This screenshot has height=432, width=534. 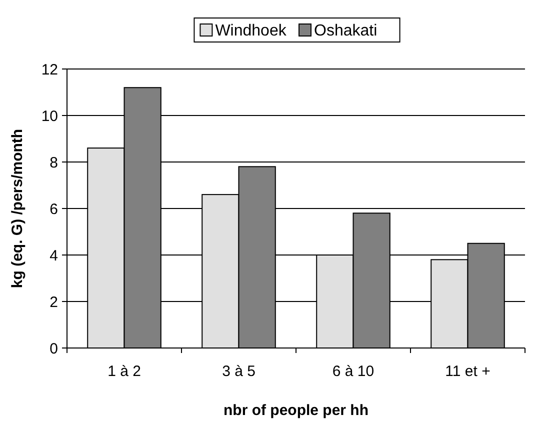 What do you see at coordinates (49, 116) in the screenshot?
I see `y-tick-label: 10` at bounding box center [49, 116].